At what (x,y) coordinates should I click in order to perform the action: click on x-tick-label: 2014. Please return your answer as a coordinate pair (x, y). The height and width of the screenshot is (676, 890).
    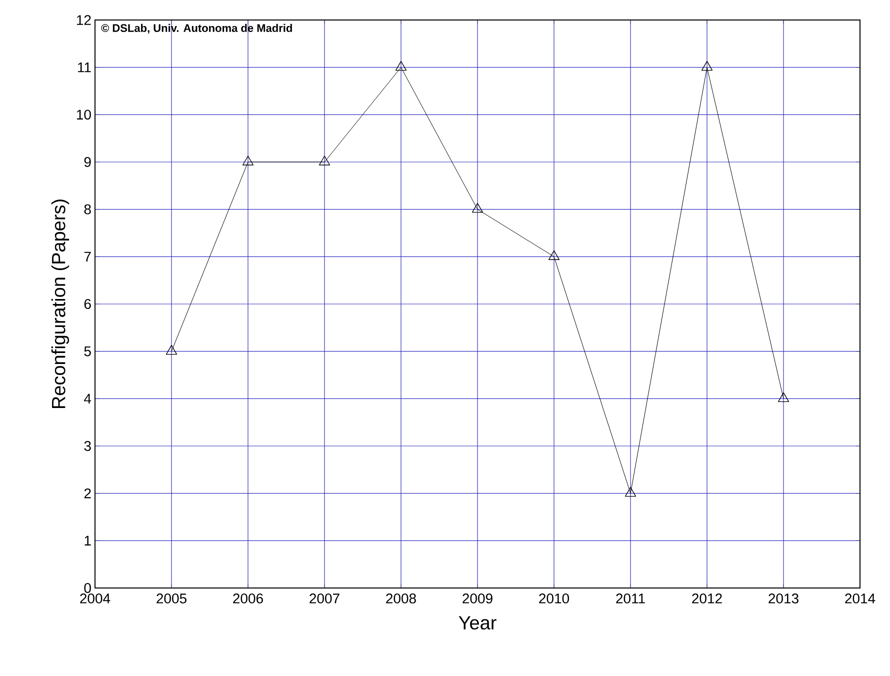
    Looking at the image, I should click on (860, 599).